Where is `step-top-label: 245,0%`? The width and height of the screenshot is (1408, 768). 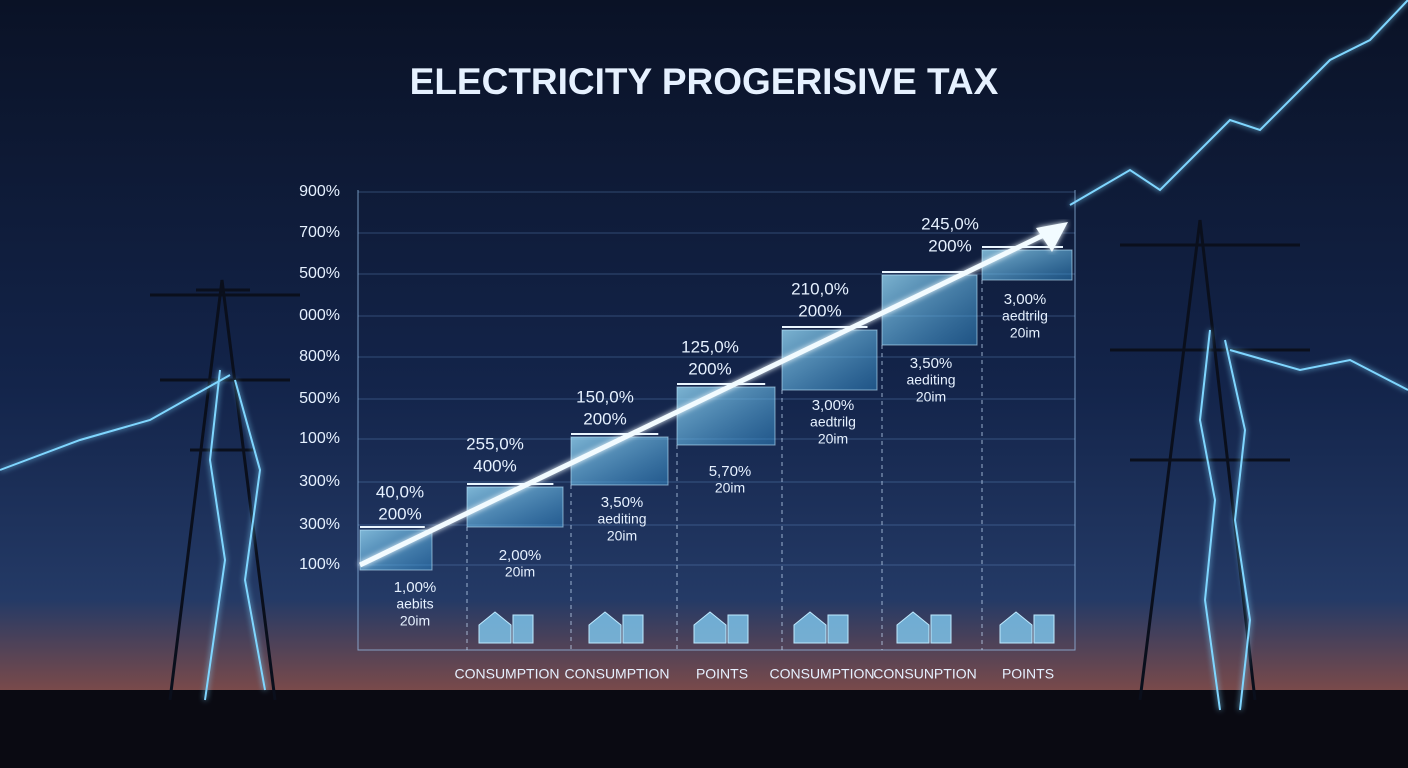 step-top-label: 245,0% is located at coordinates (950, 223).